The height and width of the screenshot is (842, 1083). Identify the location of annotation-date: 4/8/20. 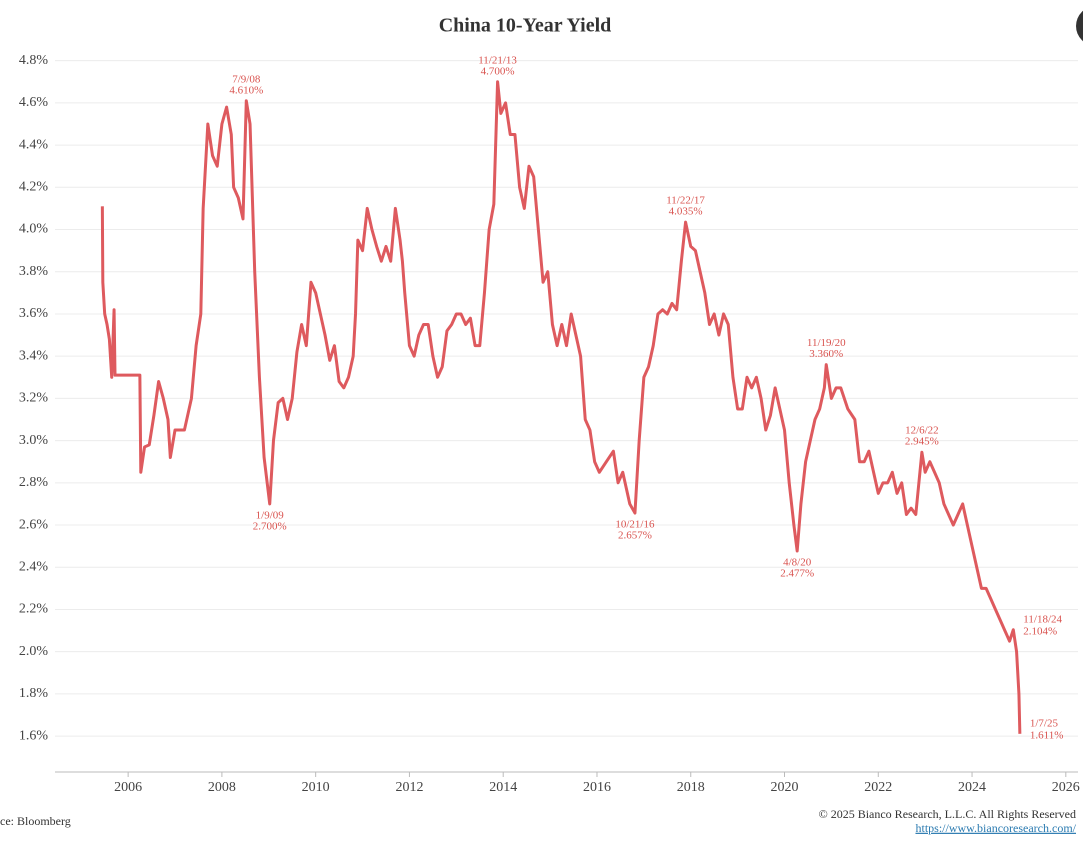
(797, 563).